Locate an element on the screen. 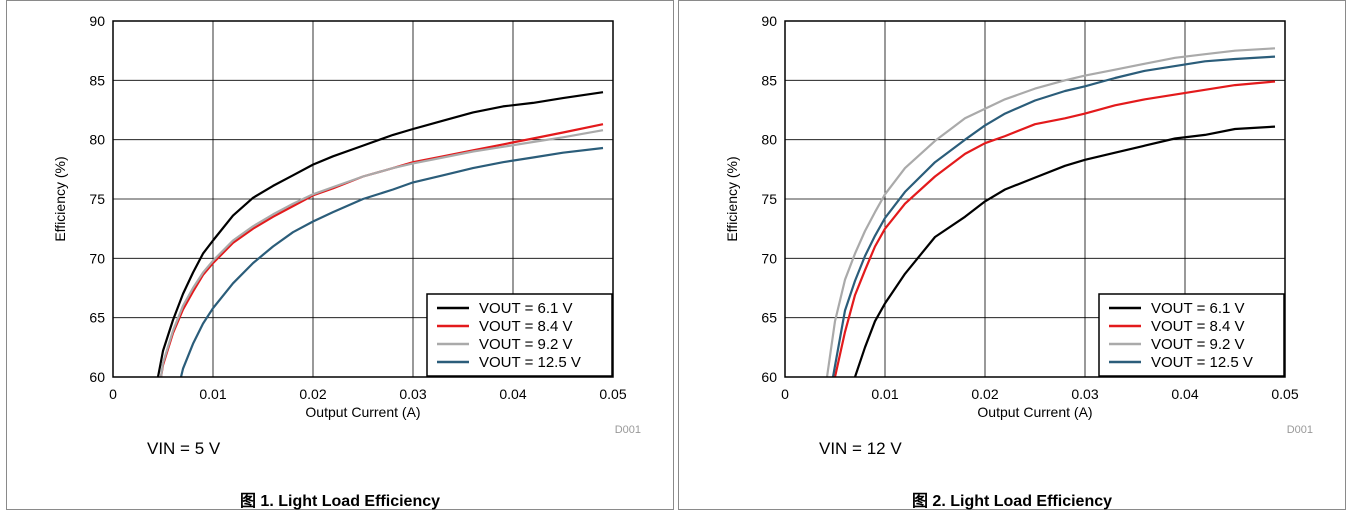  series-line is located at coordinates (391, 261).